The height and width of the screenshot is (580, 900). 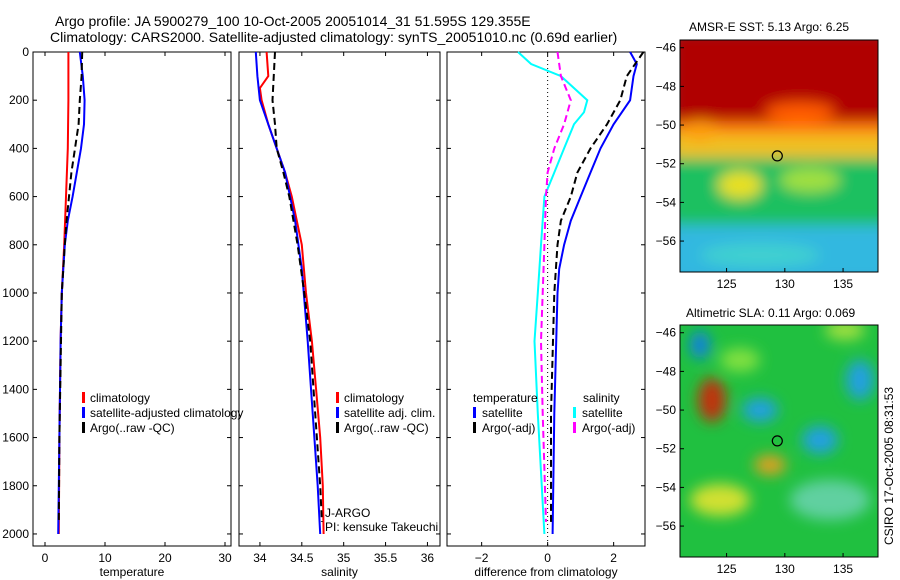 I want to click on series-temperature-argo-adj-, so click(x=597, y=286).